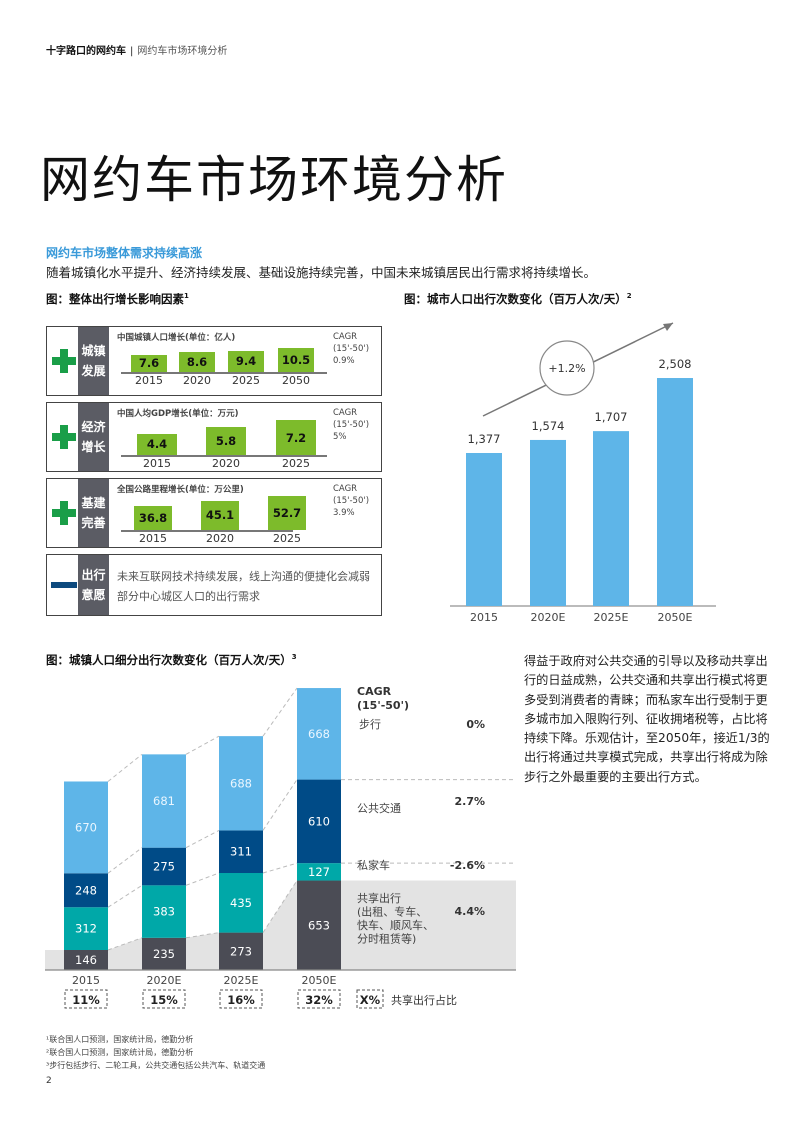 The image size is (793, 1122). What do you see at coordinates (287, 513) in the screenshot?
I see `mini-bar: 52.7` at bounding box center [287, 513].